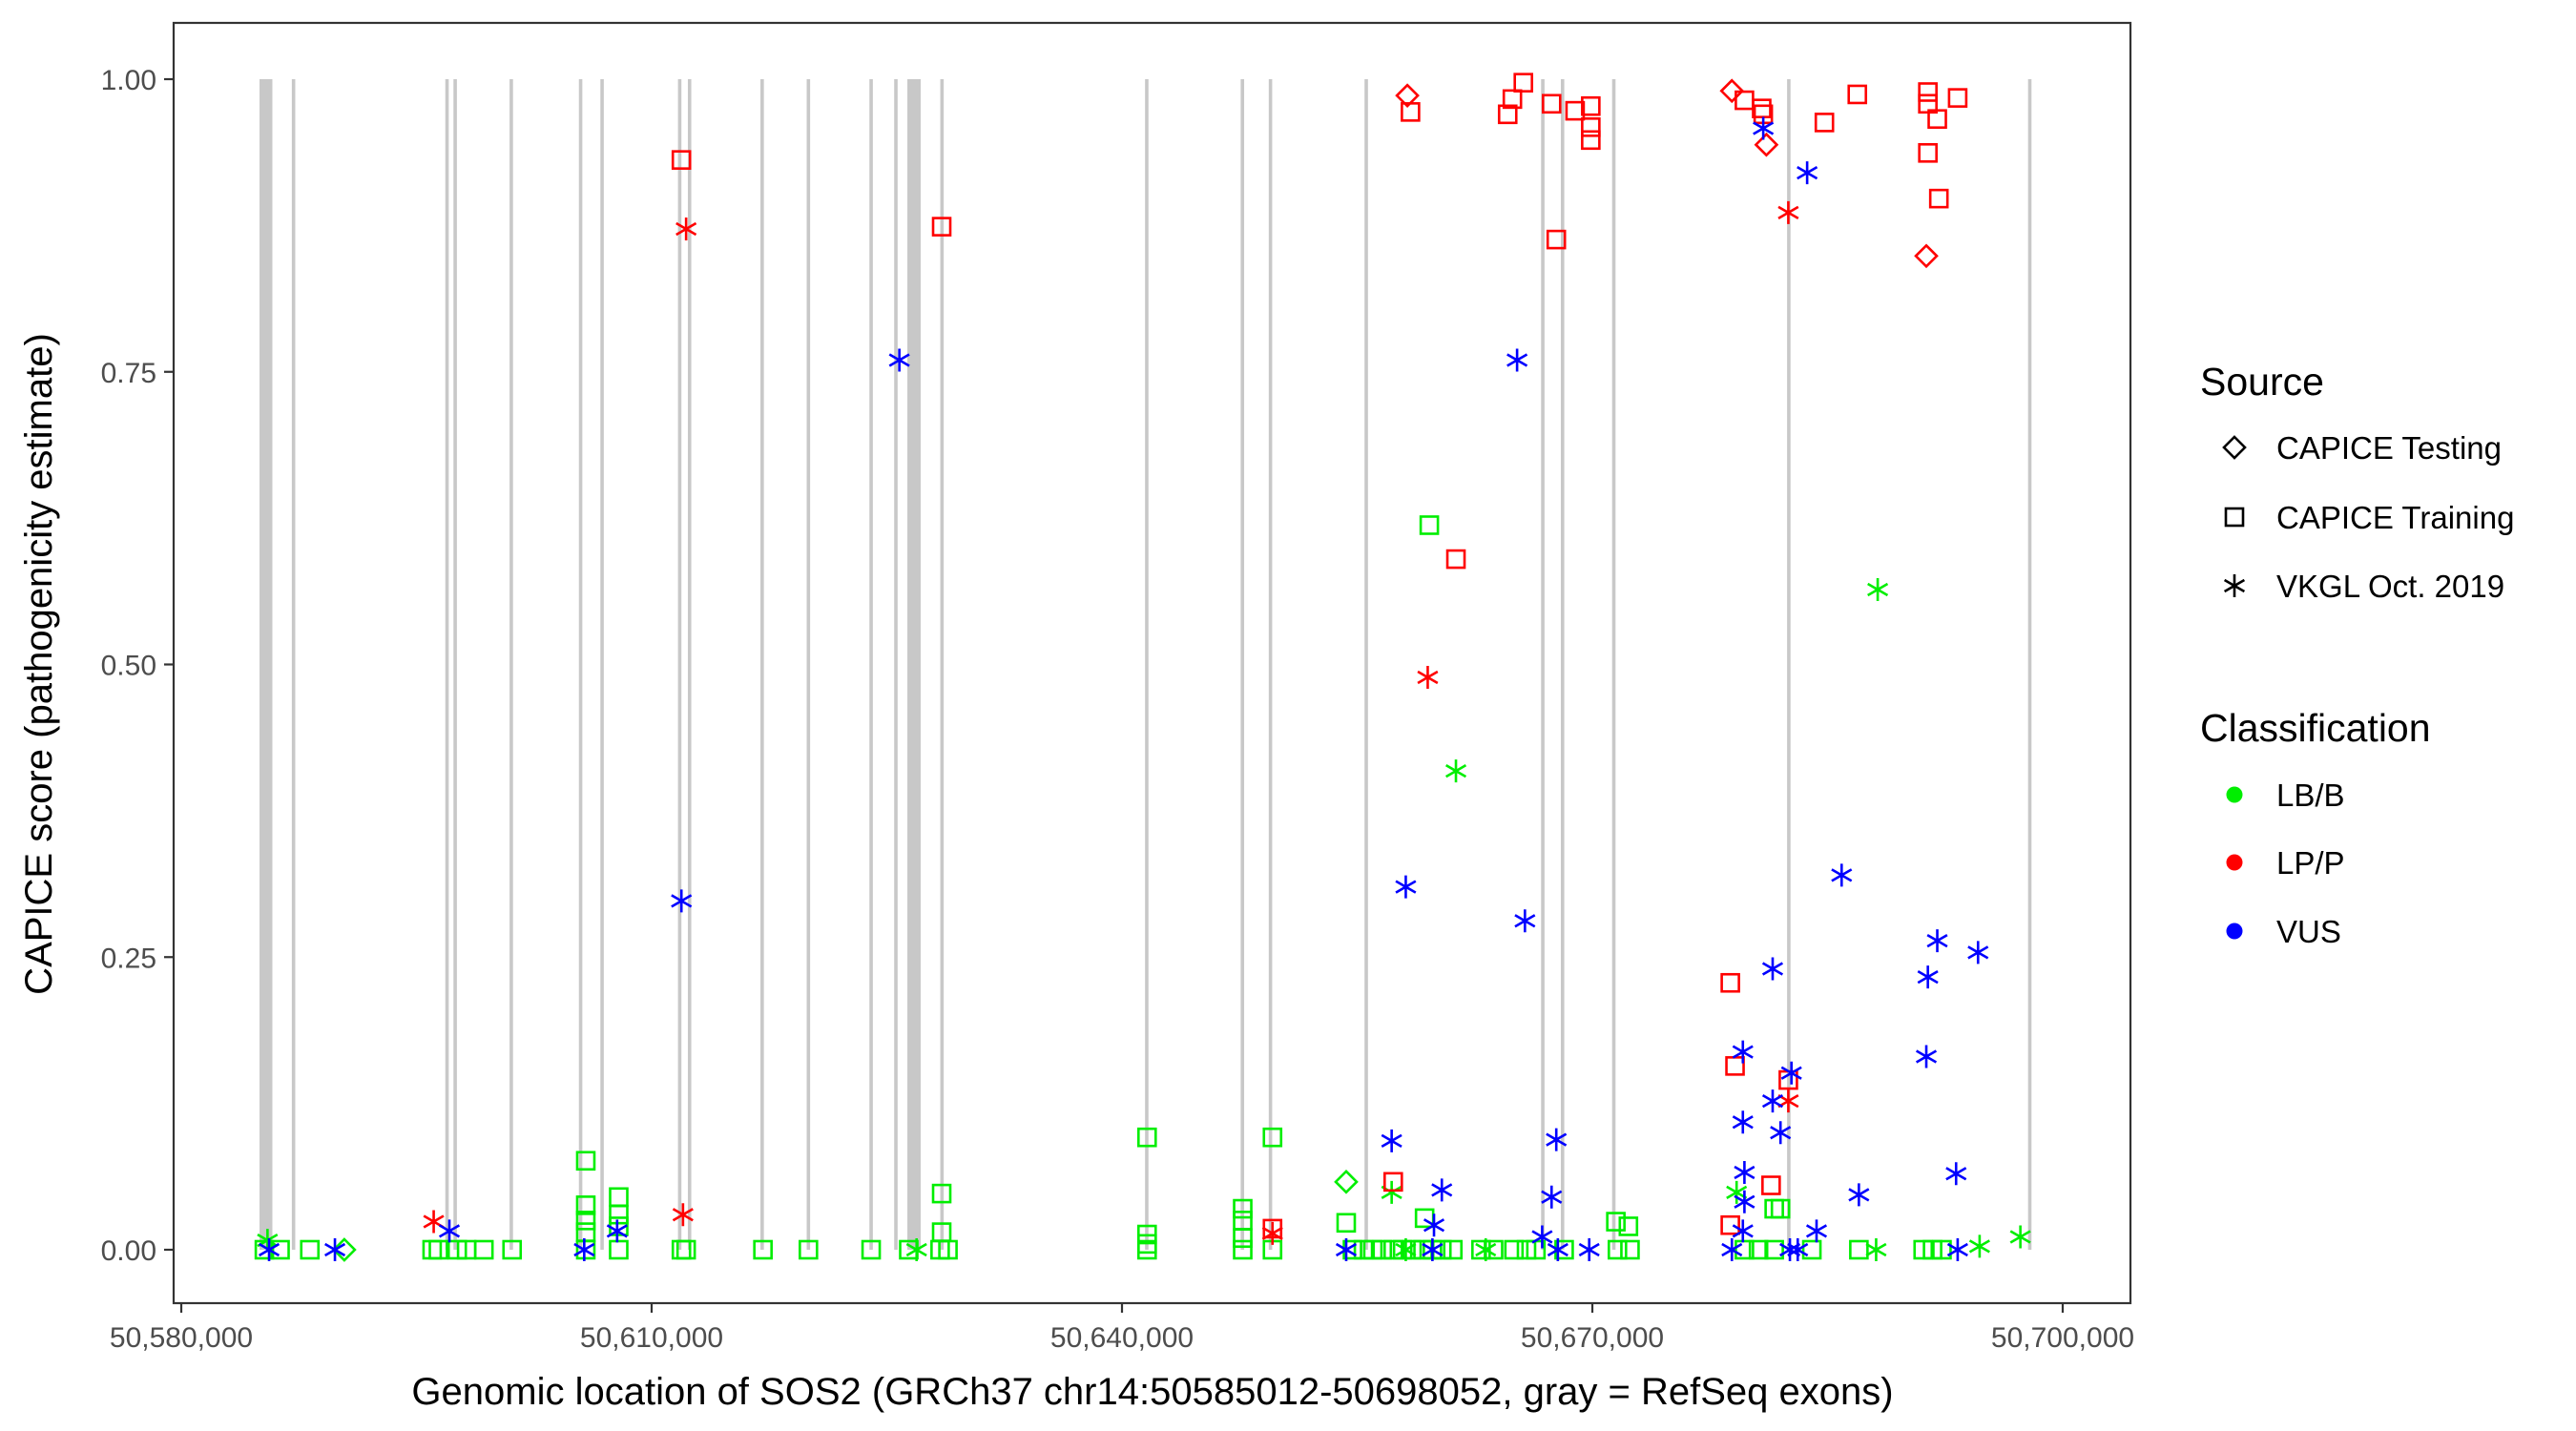 This screenshot has height=1431, width=2576. Describe the element at coordinates (2315, 728) in the screenshot. I see `legend-classification-title: Classification` at that location.